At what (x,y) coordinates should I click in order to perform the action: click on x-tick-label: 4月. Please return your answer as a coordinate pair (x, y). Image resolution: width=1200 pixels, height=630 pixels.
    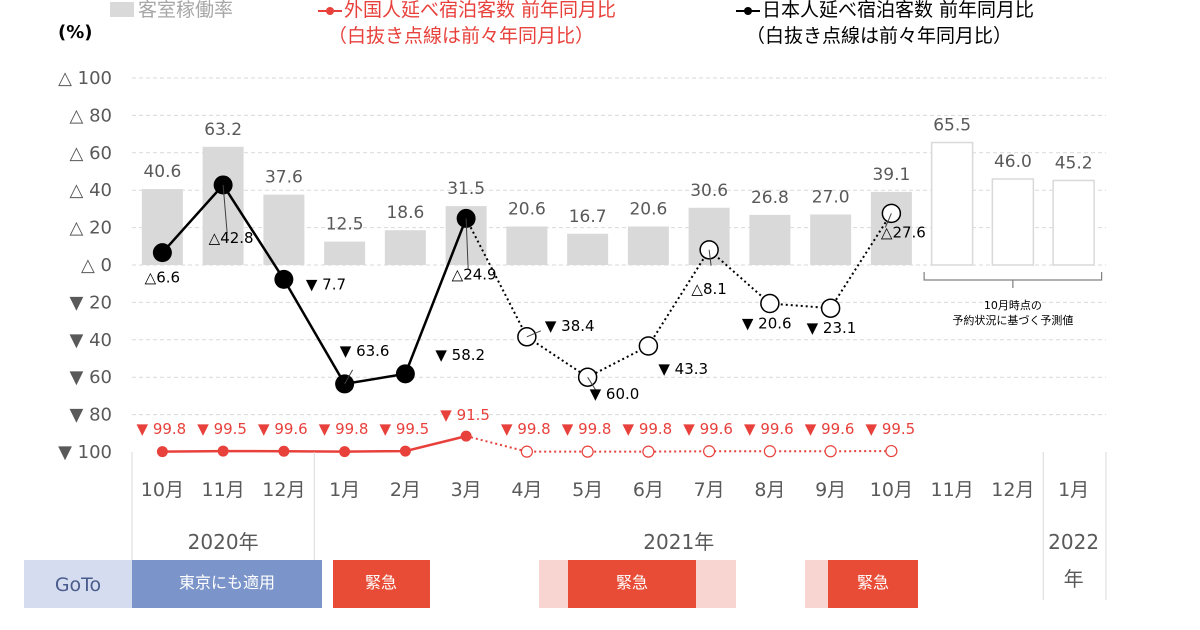
    Looking at the image, I should click on (526, 490).